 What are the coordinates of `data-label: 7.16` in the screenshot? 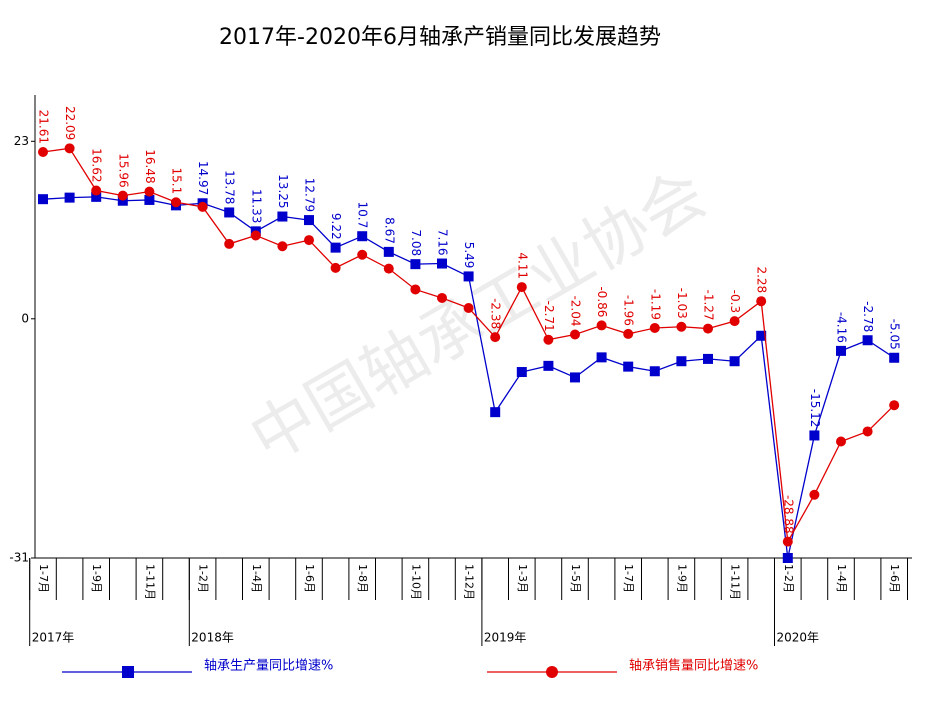 It's located at (443, 242).